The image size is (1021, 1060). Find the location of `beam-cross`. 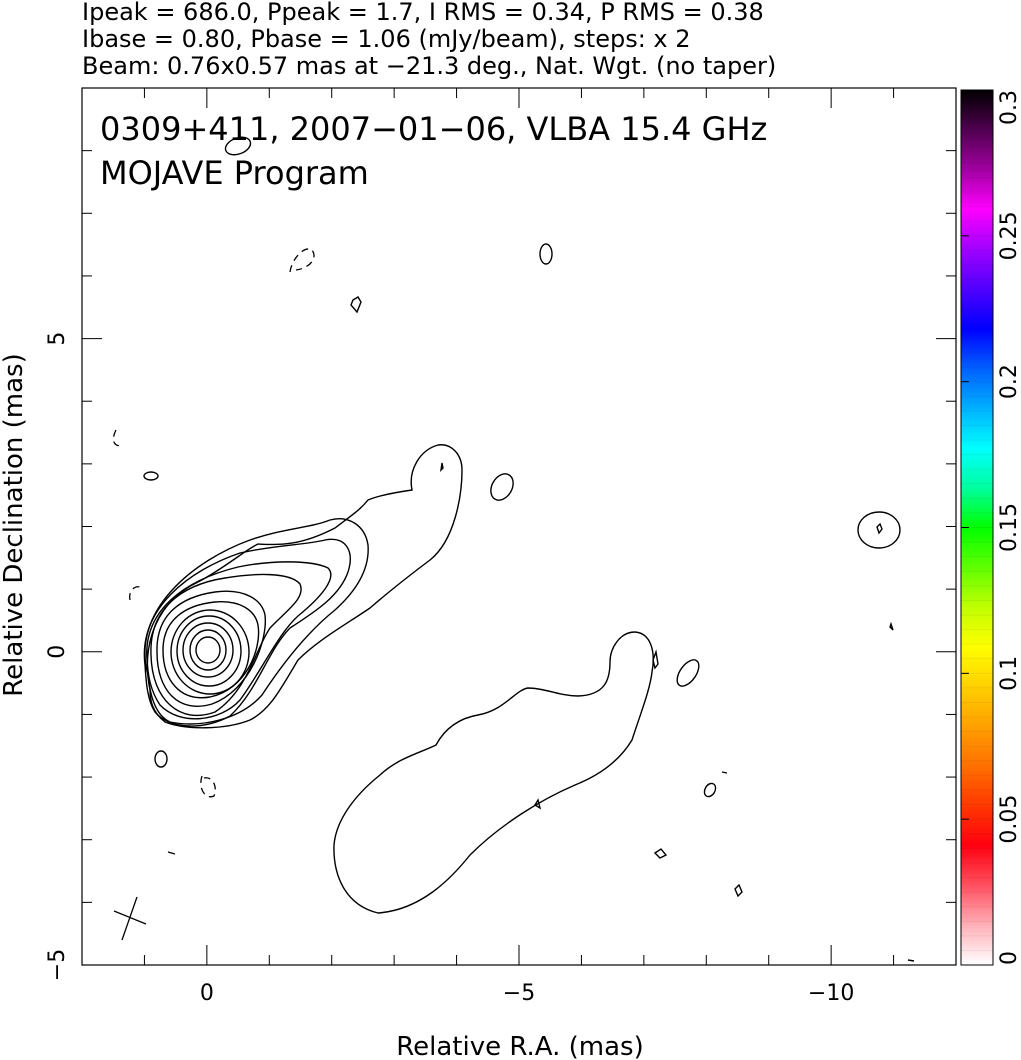

beam-cross is located at coordinates (130, 918).